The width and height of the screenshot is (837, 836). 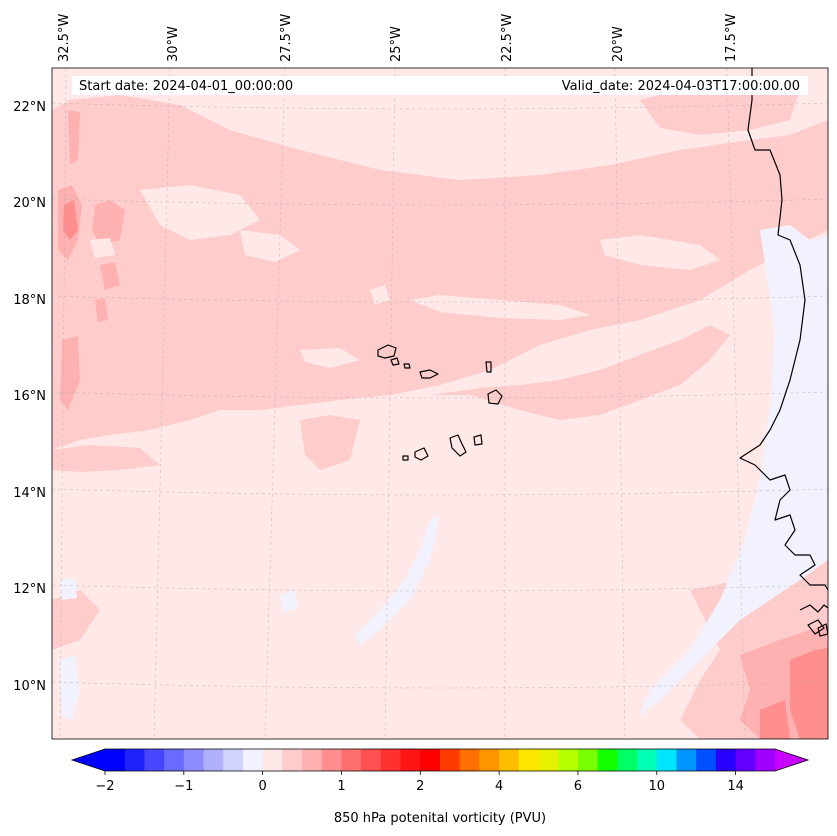 I want to click on info-box, so click(x=440, y=85).